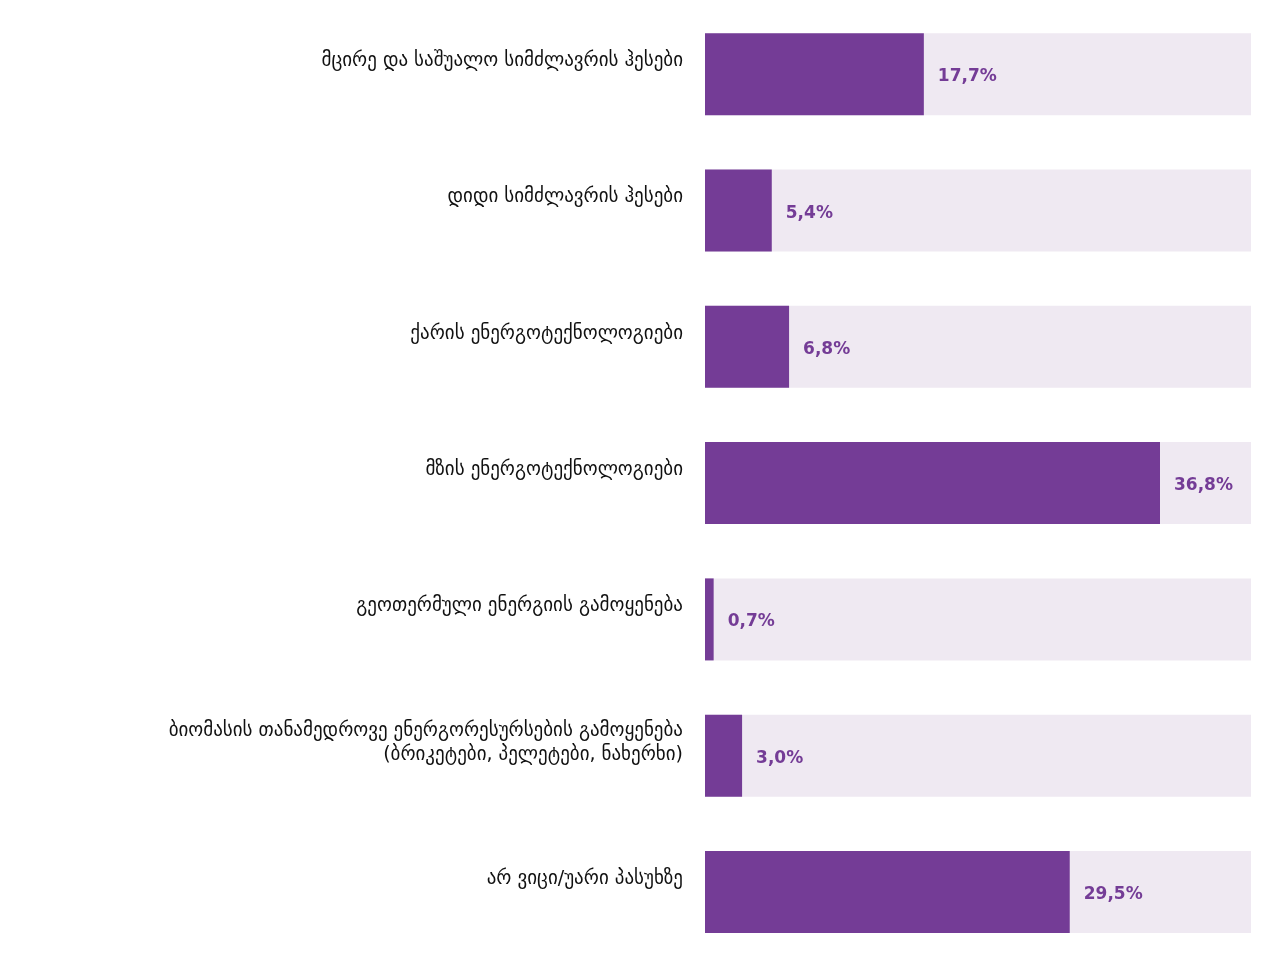 The image size is (1261, 960). What do you see at coordinates (780, 756) in the screenshot?
I see `data-label: 3,0%` at bounding box center [780, 756].